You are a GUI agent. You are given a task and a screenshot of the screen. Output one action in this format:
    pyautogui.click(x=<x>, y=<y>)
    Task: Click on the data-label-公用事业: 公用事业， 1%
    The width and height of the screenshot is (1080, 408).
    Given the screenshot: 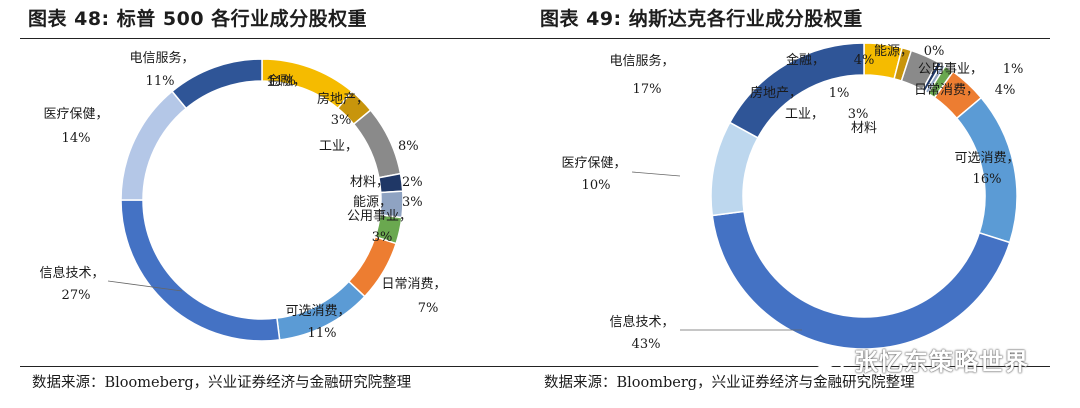 What is the action you would take?
    pyautogui.click(x=970, y=69)
    